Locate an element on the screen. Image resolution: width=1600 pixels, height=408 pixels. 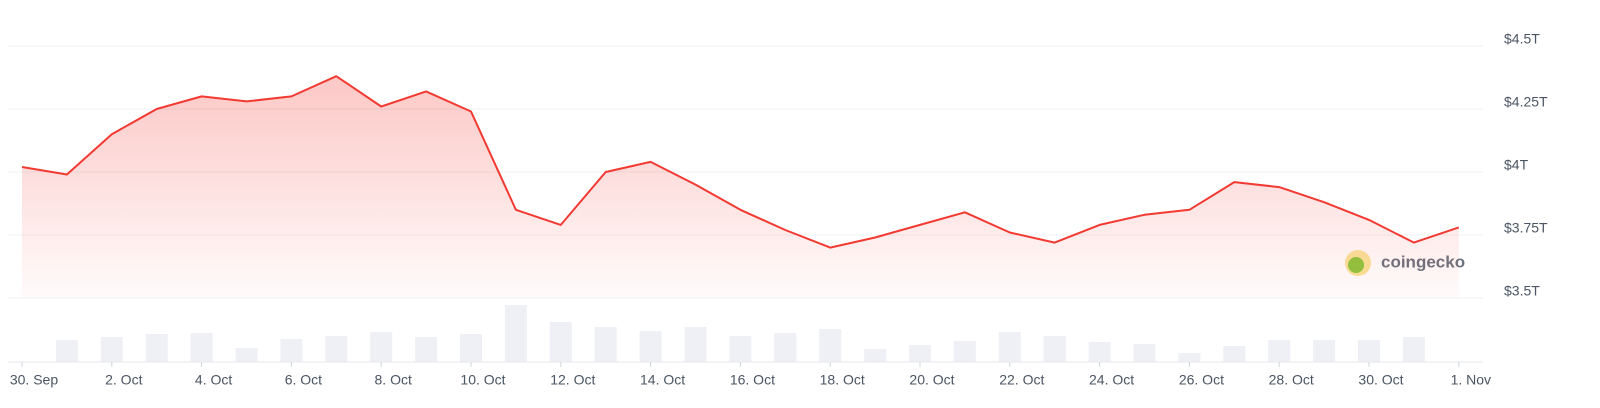
x-tick-label: 10. Oct is located at coordinates (482, 380).